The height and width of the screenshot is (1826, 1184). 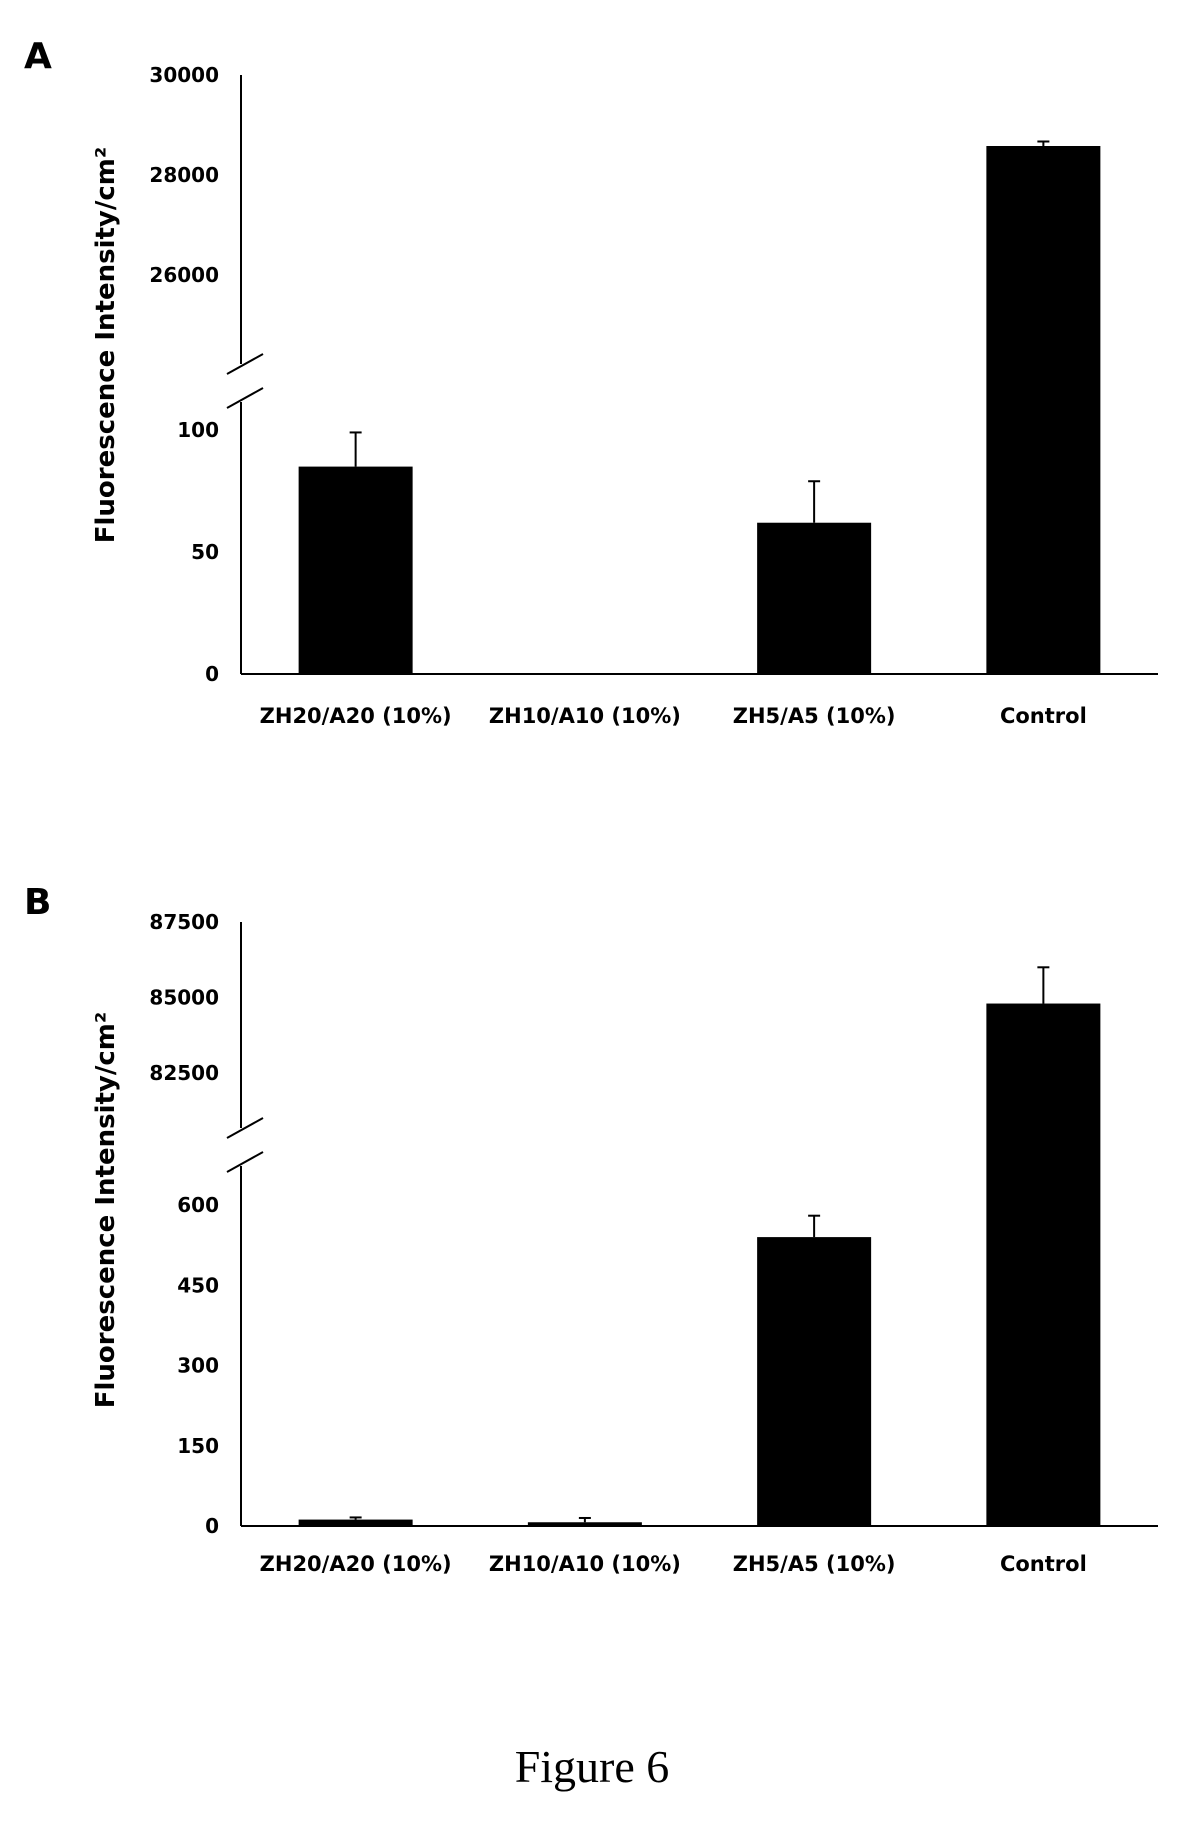 I want to click on y-tick-label: 450, so click(x=198, y=1285).